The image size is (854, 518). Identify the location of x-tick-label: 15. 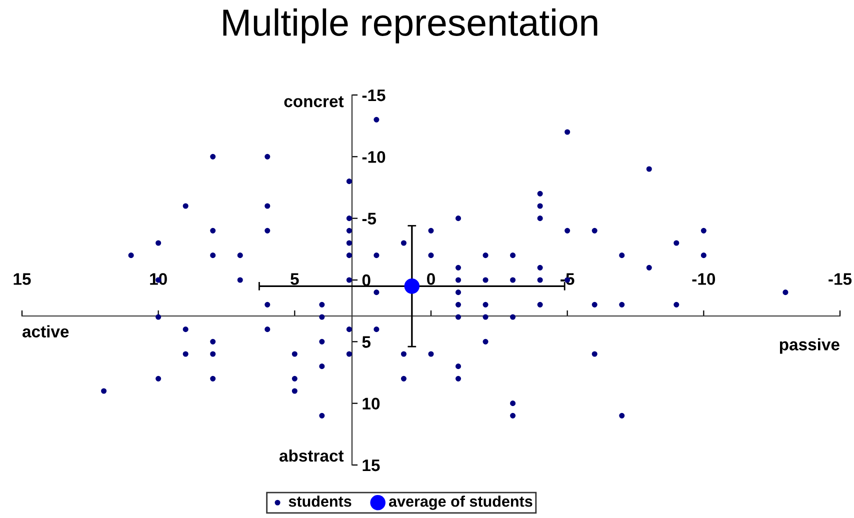
(22, 279).